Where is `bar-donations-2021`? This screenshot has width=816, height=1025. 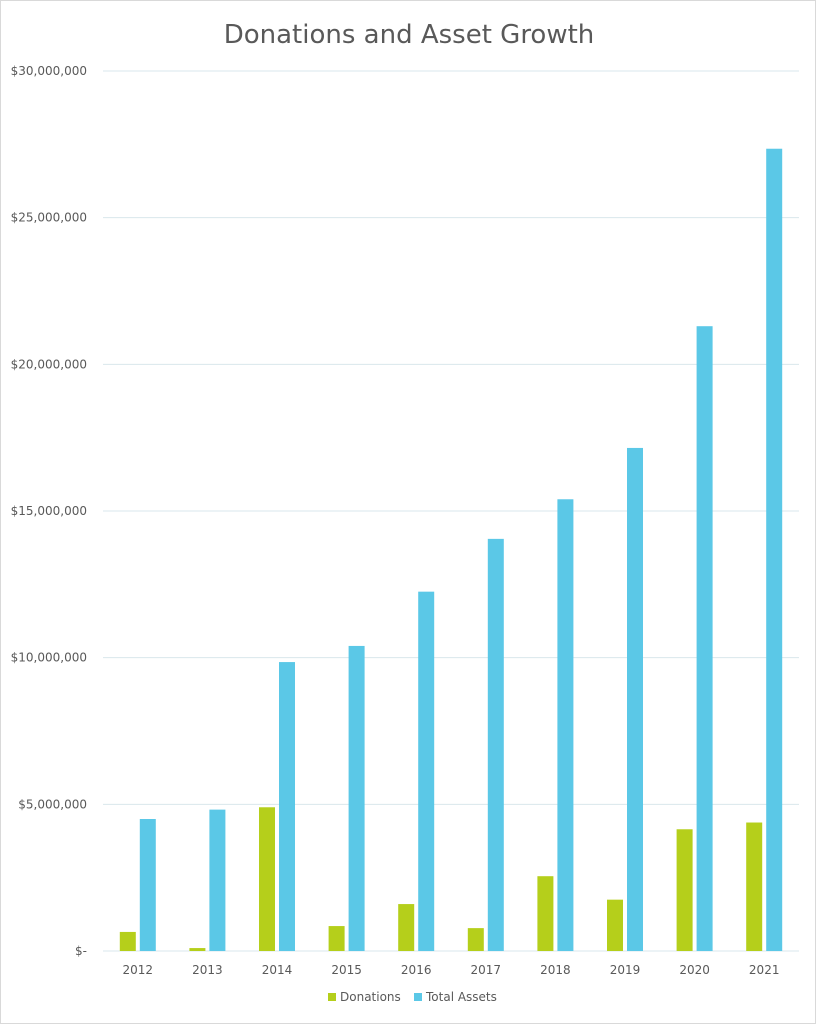
bar-donations-2021 is located at coordinates (754, 886).